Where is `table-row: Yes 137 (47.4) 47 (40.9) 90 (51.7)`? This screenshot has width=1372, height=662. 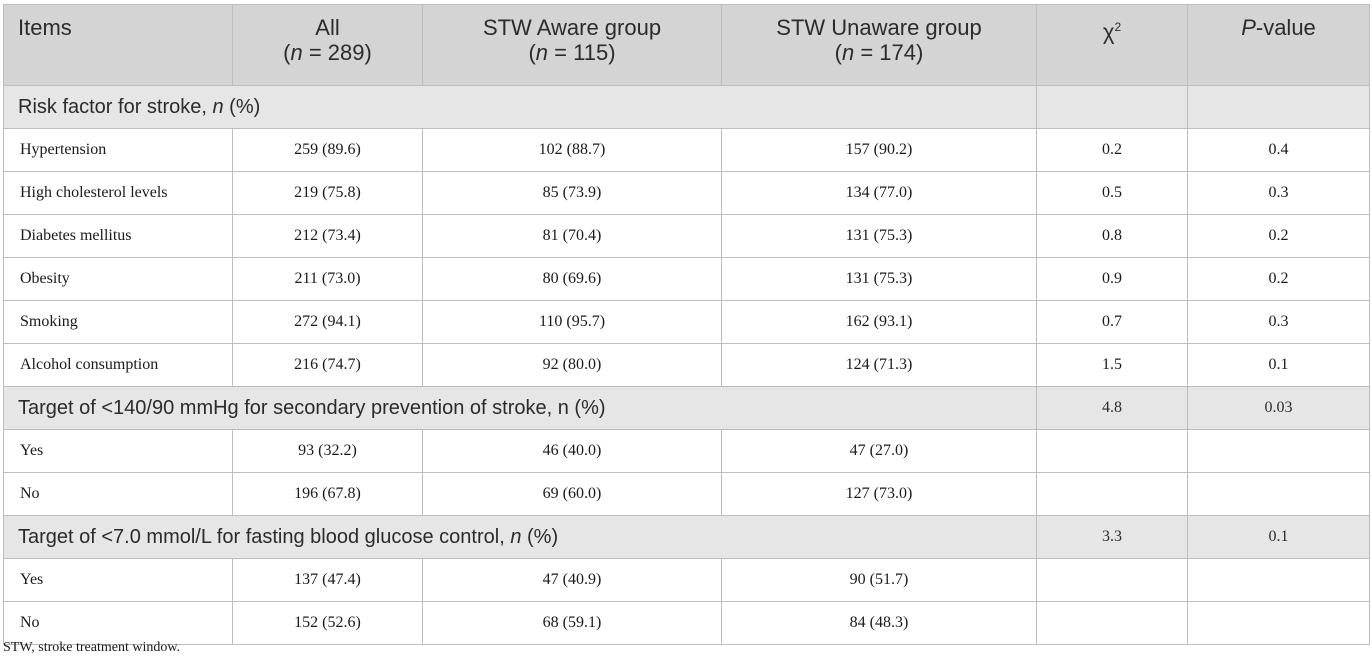
table-row: Yes 137 (47.4) 47 (40.9) 90 (51.7) is located at coordinates (686, 580).